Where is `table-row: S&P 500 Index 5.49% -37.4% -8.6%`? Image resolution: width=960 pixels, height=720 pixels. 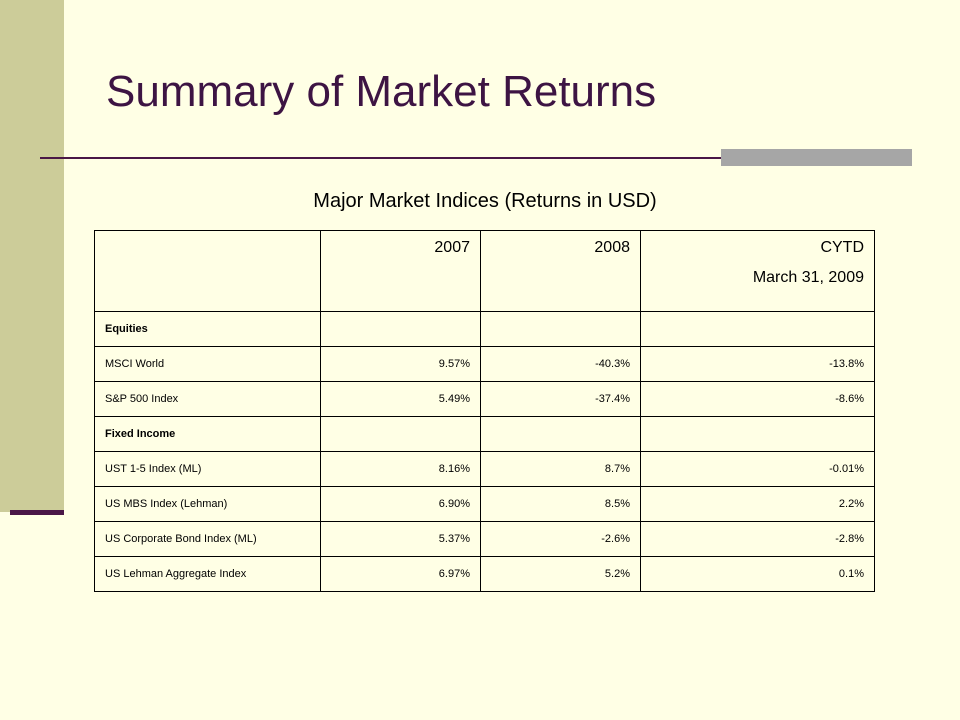 table-row: S&P 500 Index 5.49% -37.4% -8.6% is located at coordinates (484, 399).